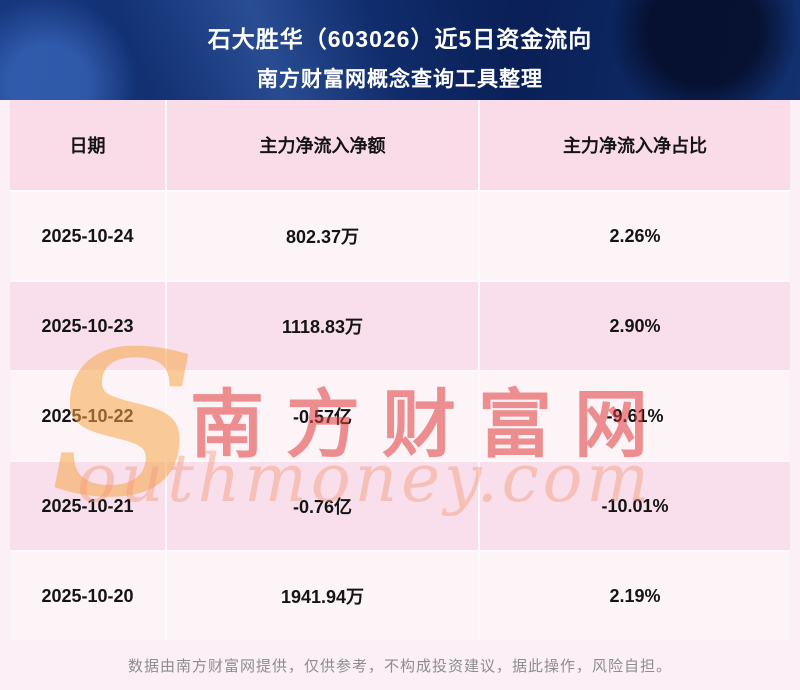  What do you see at coordinates (87, 505) in the screenshot?
I see `cell-date: 2025-10-21` at bounding box center [87, 505].